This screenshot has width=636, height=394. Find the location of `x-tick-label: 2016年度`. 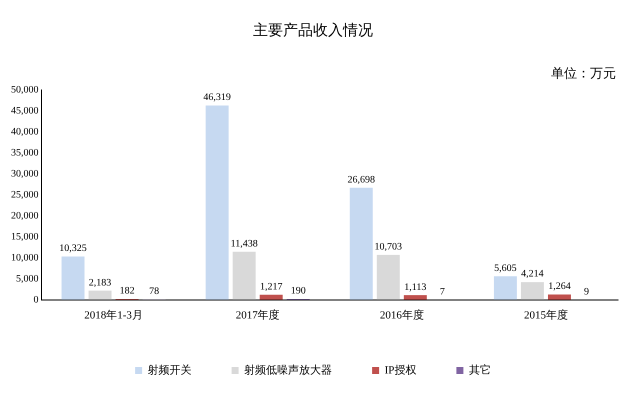

x-tick-label: 2016年度 is located at coordinates (402, 315).